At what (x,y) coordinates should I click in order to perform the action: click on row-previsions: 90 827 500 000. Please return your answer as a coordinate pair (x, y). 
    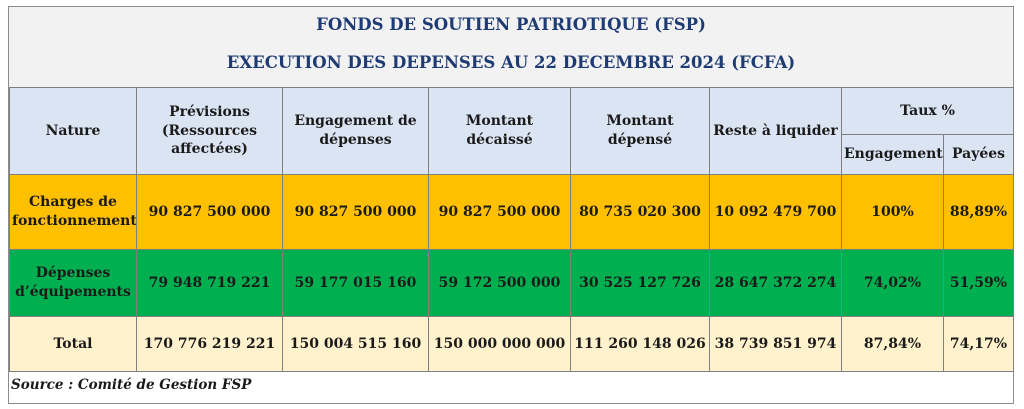
    Looking at the image, I should click on (209, 212).